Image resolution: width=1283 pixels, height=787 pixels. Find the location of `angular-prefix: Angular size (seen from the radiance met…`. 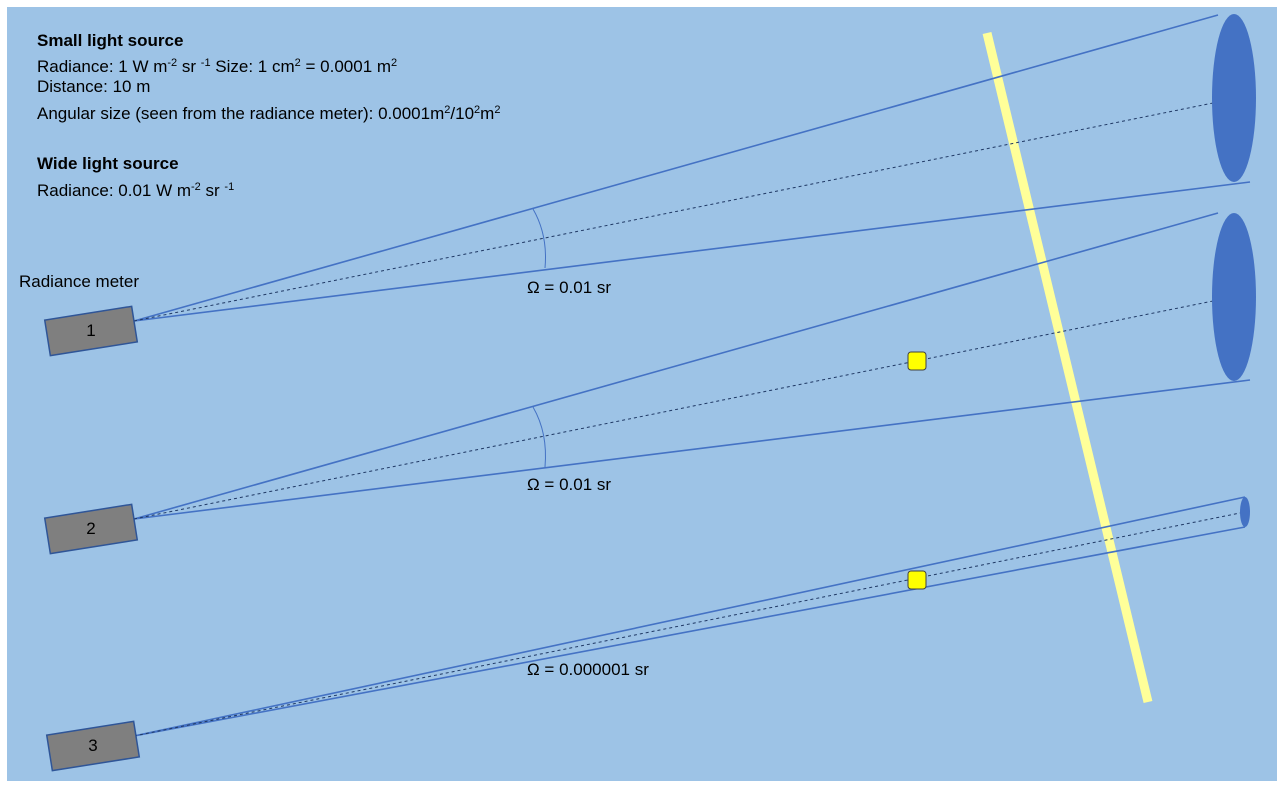

angular-prefix: Angular size (seen from the radiance met… is located at coordinates (241, 113).